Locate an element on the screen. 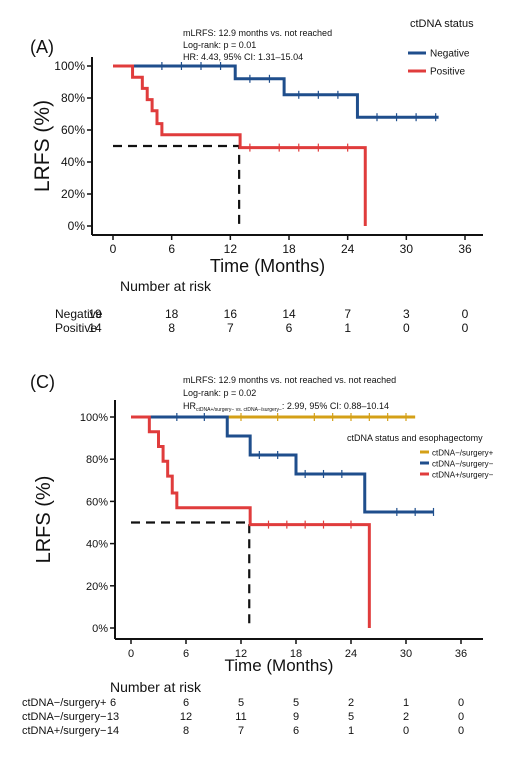 The height and width of the screenshot is (760, 519). panel-label: (A) is located at coordinates (42, 47).